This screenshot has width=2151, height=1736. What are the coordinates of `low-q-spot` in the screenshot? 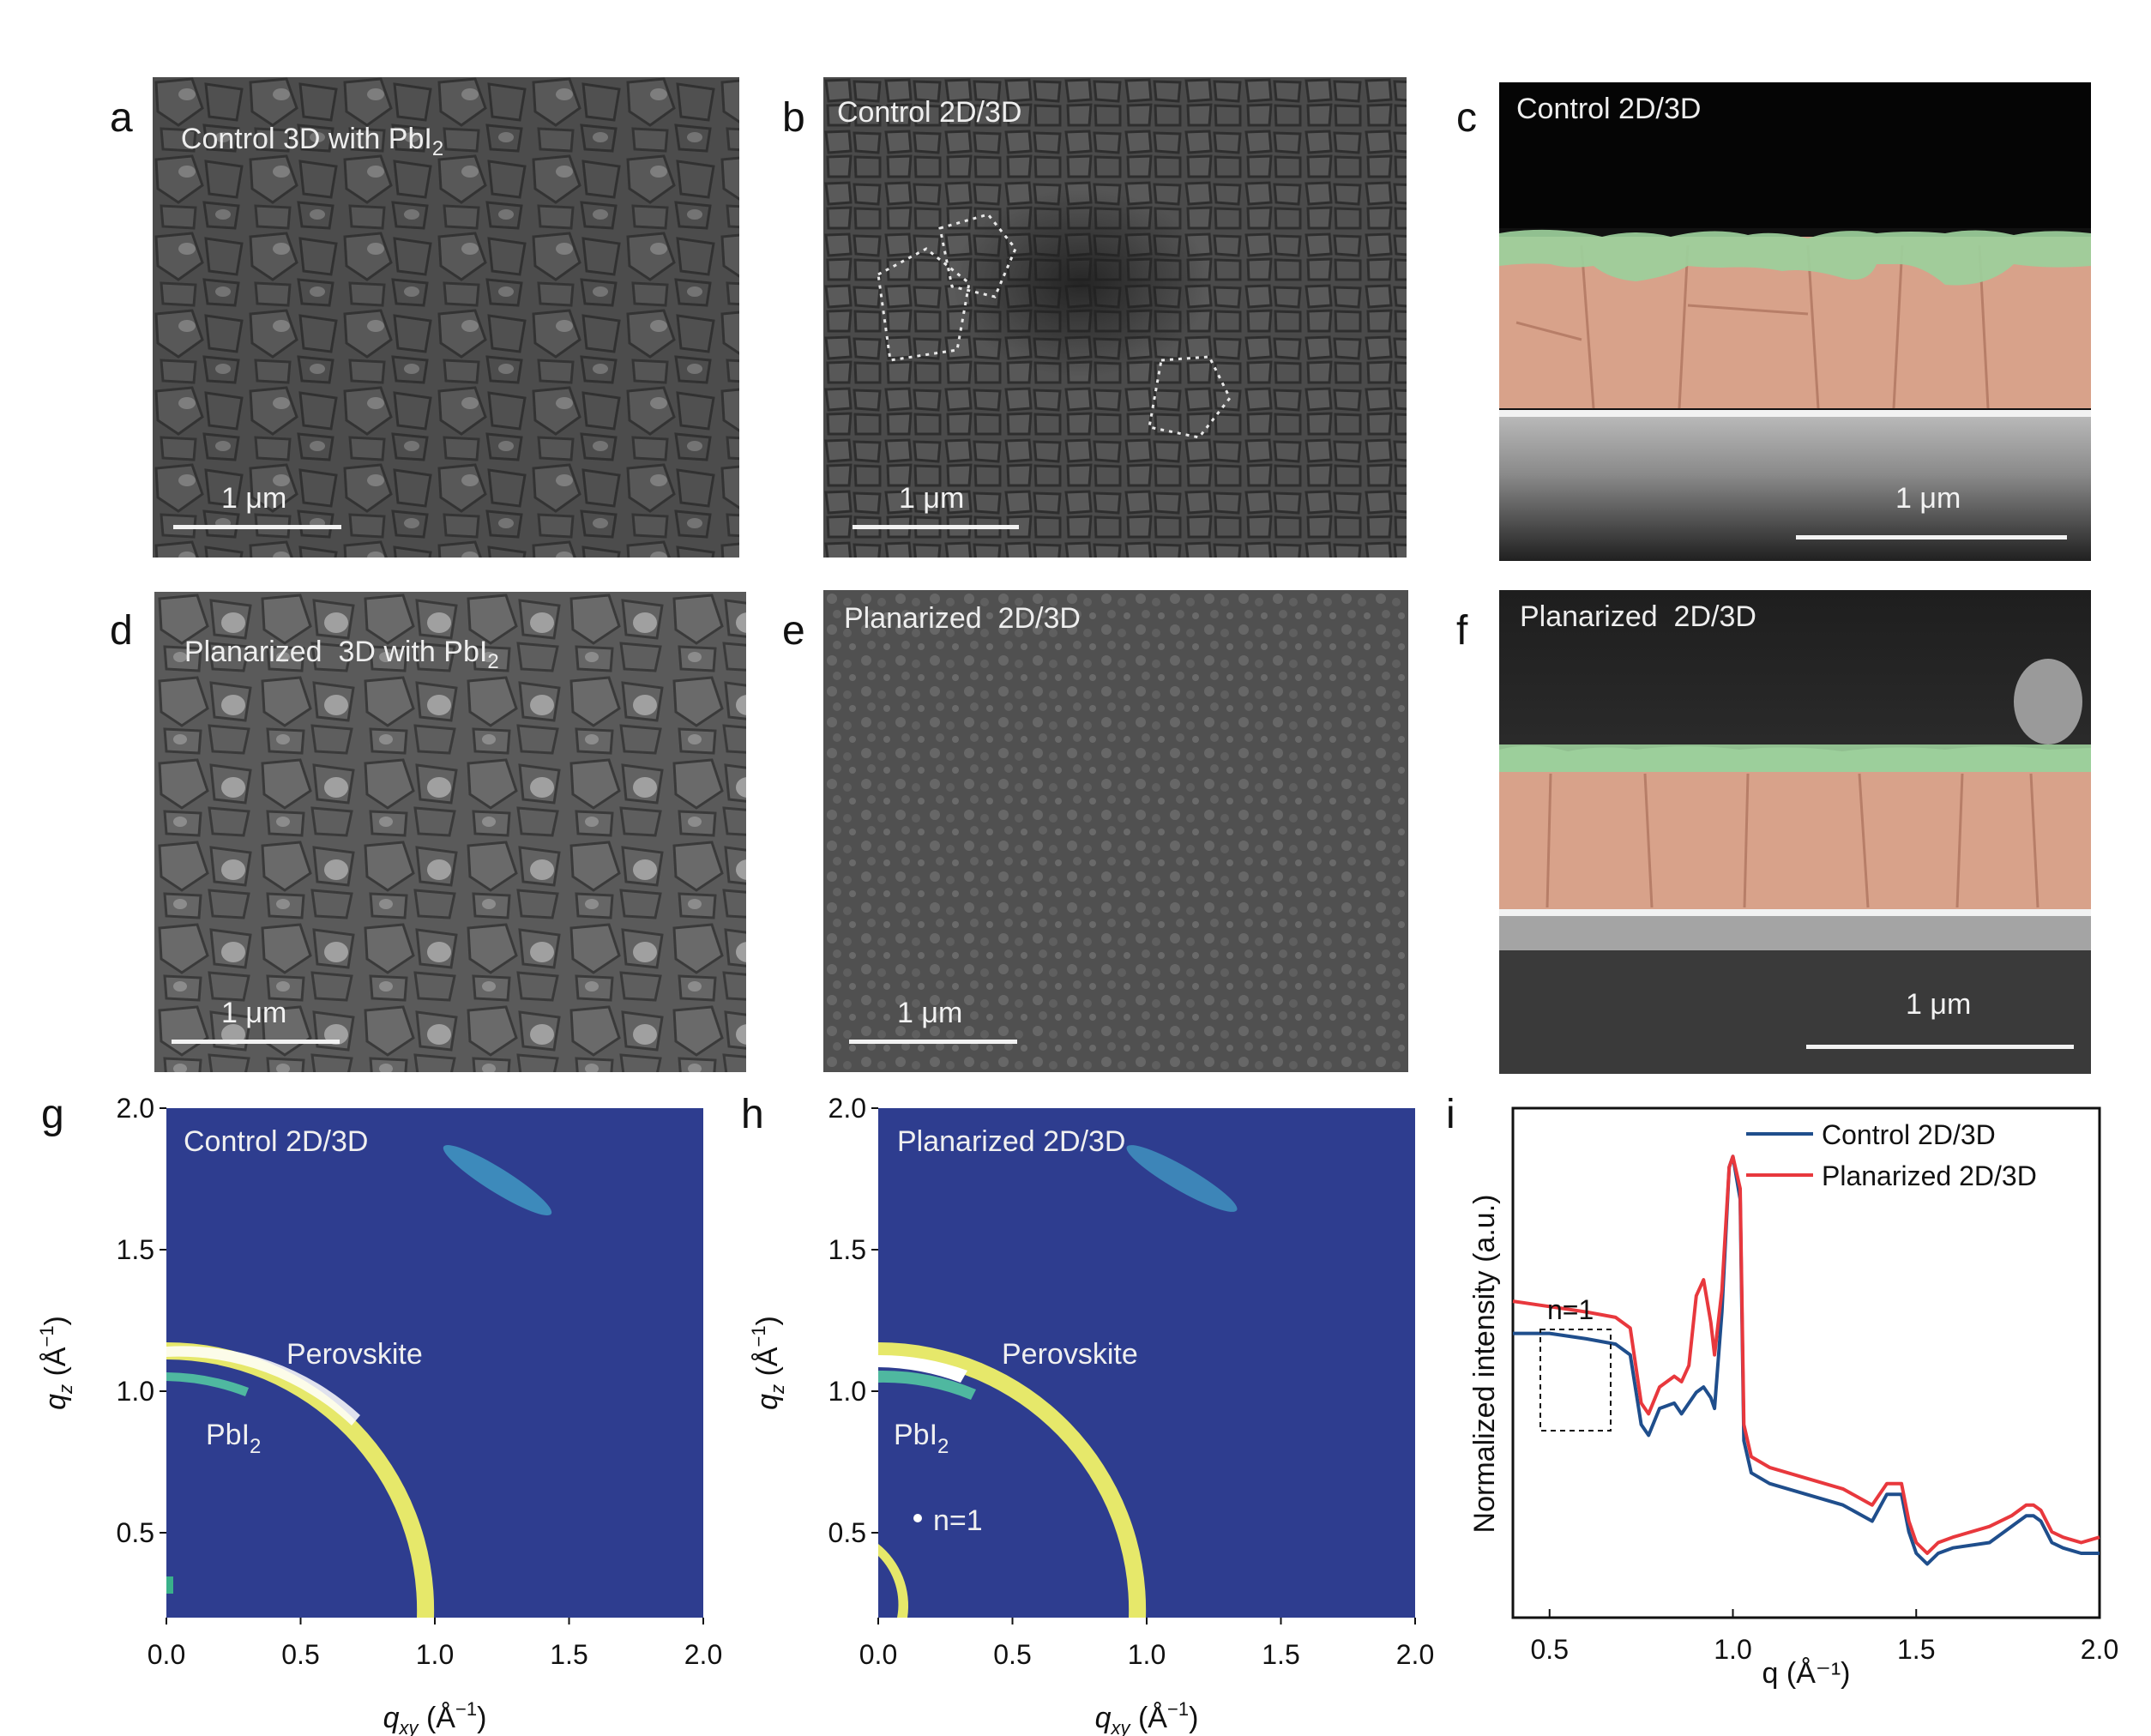 It's located at (169, 1585).